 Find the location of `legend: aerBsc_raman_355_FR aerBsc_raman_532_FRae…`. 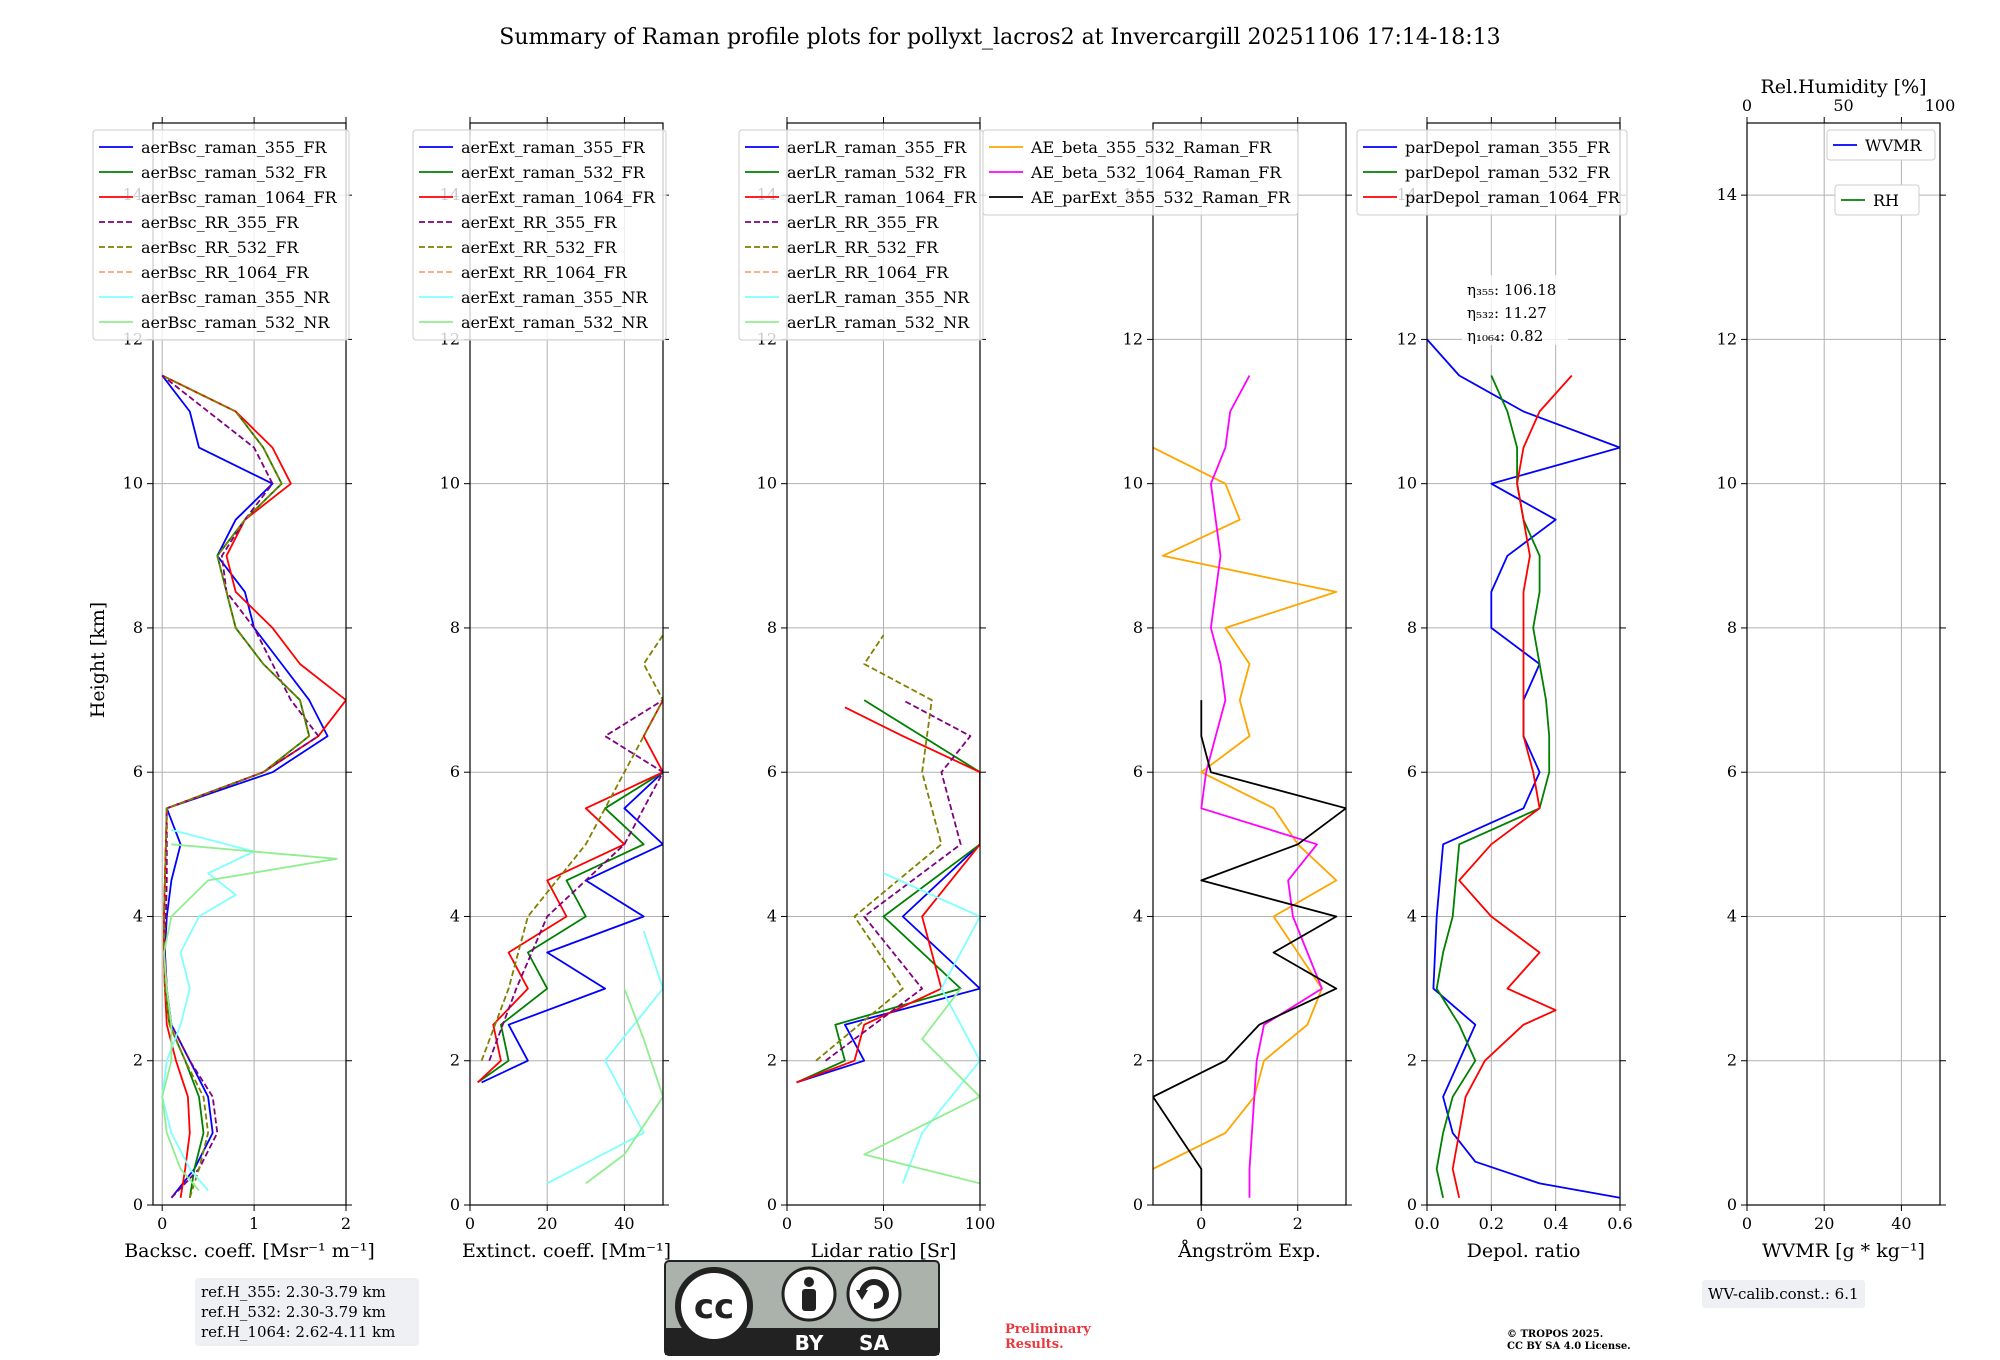

legend: aerBsc_raman_355_FR aerBsc_raman_532_FRae… is located at coordinates (221, 235).